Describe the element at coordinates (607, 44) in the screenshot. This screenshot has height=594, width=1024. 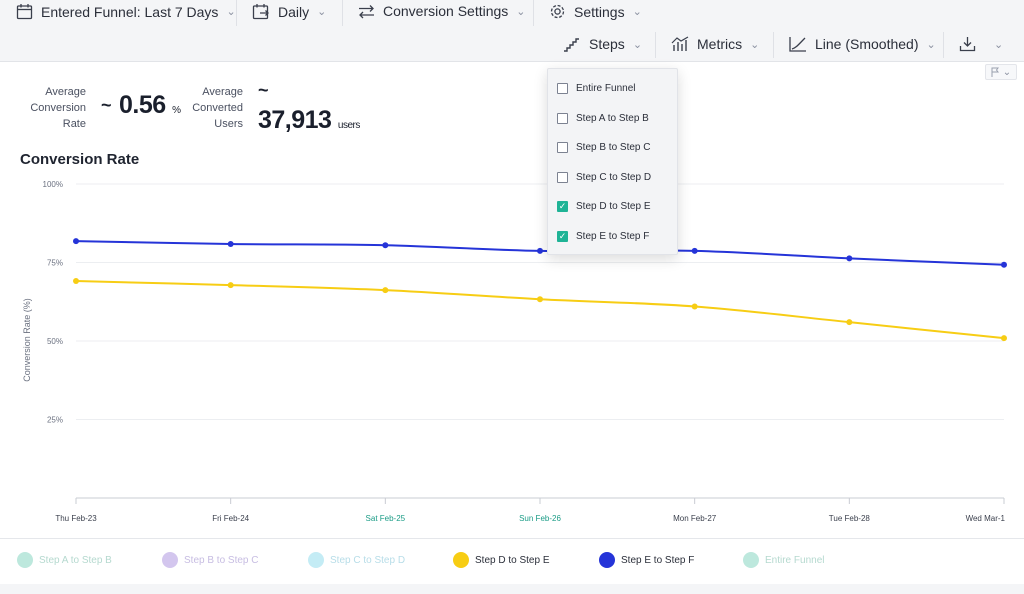
I see `steps-label: Steps` at that location.